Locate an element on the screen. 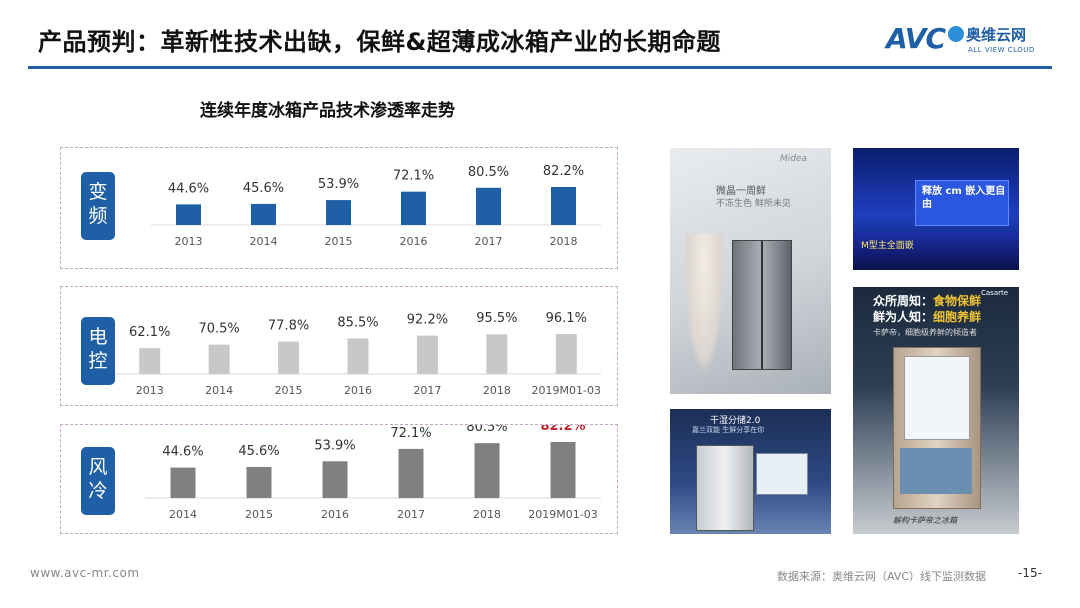 The height and width of the screenshot is (608, 1080). series-tag-electronic: 电控 is located at coordinates (98, 351).